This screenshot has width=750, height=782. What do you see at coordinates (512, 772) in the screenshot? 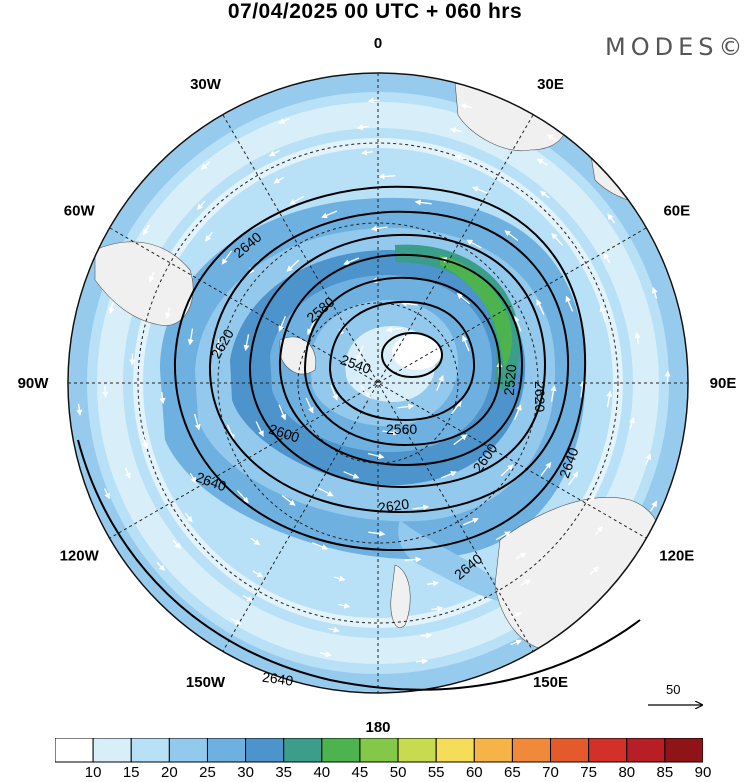
I see `colorbar-tick-label: 65` at bounding box center [512, 772].